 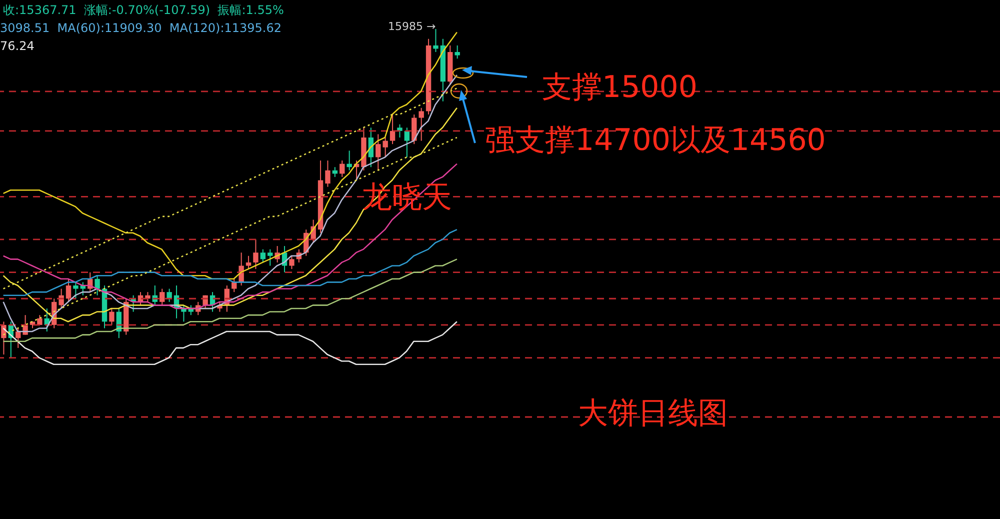 What do you see at coordinates (655, 141) in the screenshot?
I see `text: 强支撑14700以及14560` at bounding box center [655, 141].